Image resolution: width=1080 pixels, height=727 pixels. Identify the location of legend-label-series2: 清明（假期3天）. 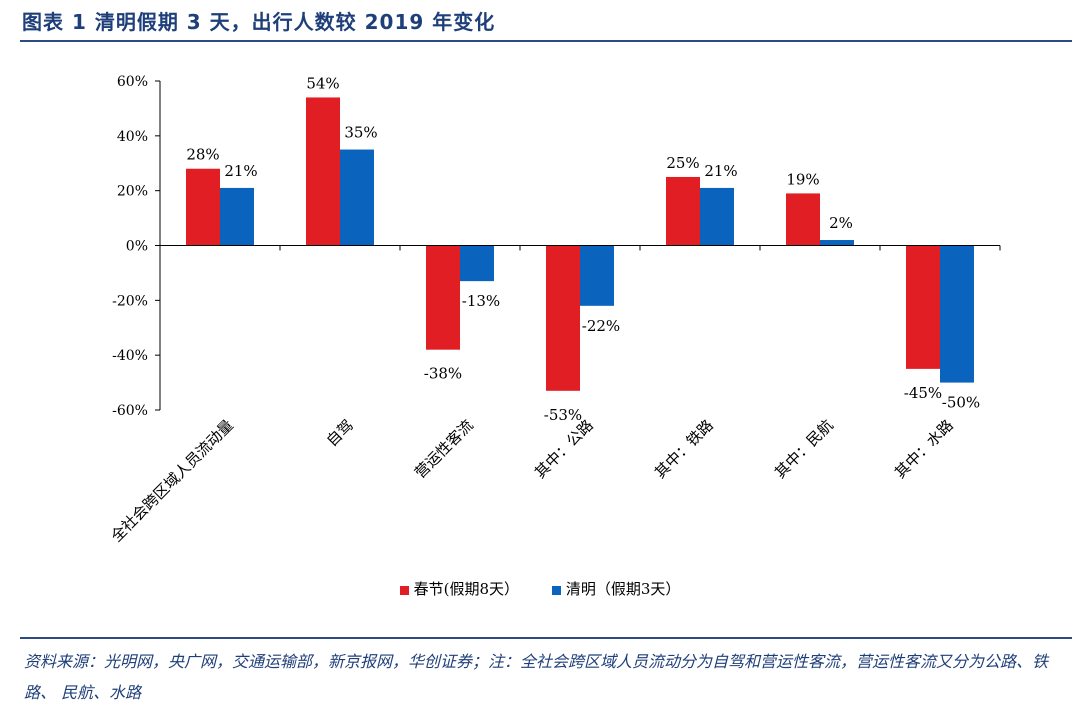
(623, 589).